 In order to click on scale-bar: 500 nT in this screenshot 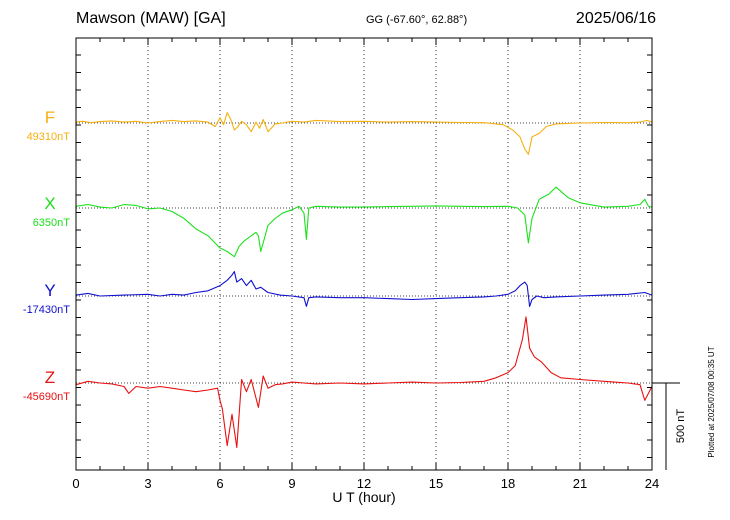, I will do `click(669, 426)`.